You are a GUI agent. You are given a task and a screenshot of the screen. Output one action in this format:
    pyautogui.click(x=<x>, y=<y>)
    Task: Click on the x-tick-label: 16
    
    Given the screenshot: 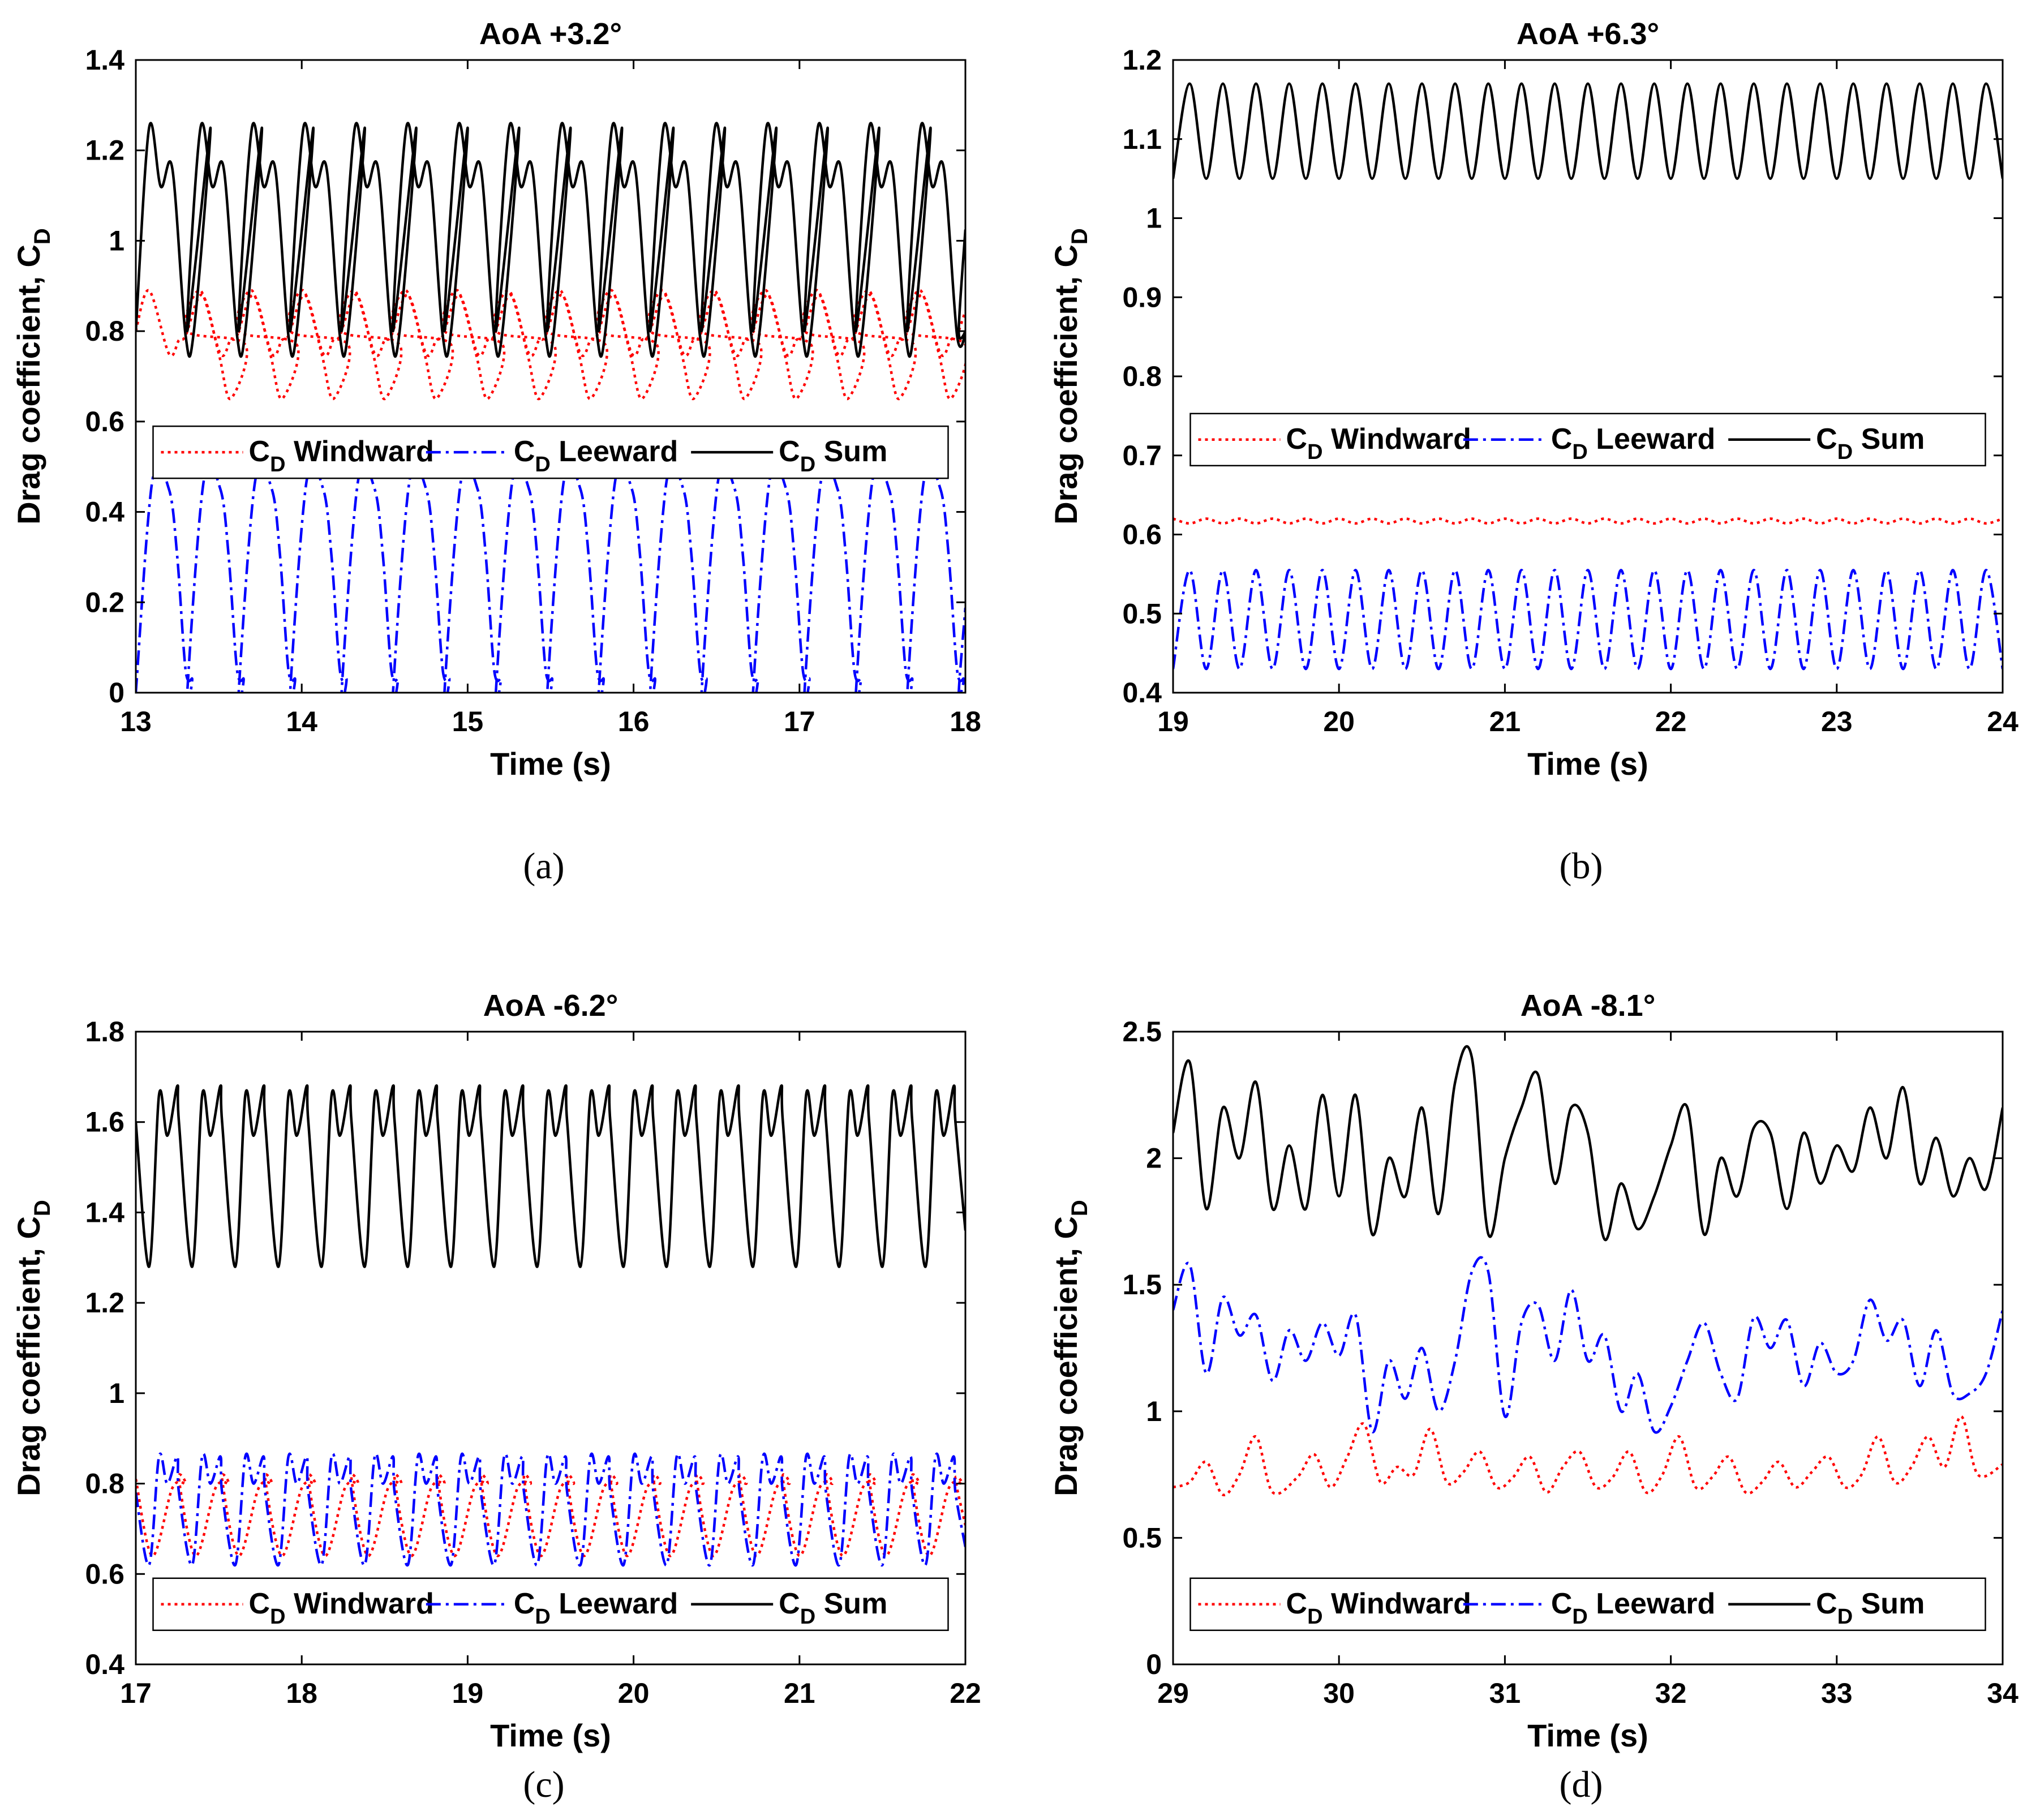 What is the action you would take?
    pyautogui.click(x=634, y=721)
    